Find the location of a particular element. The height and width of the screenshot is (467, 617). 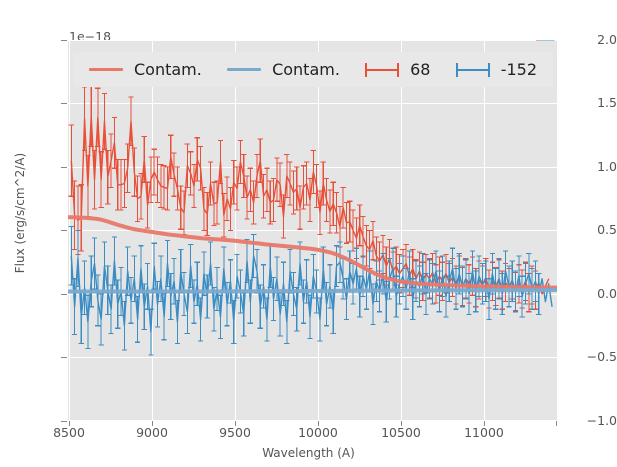

legend-label: -152 is located at coordinates (518, 69).